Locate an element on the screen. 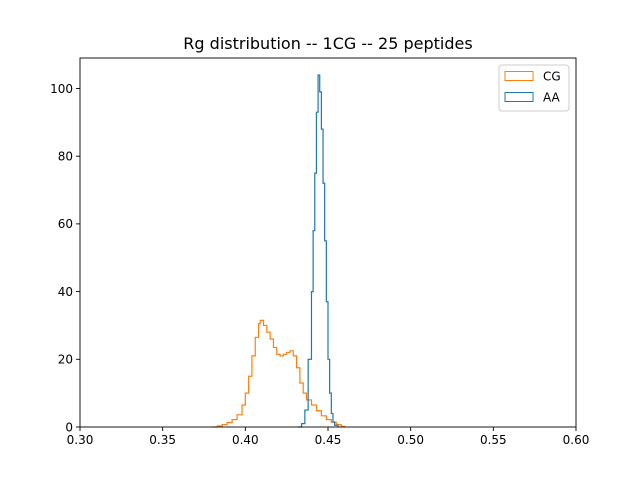  legend-box is located at coordinates (534, 88).